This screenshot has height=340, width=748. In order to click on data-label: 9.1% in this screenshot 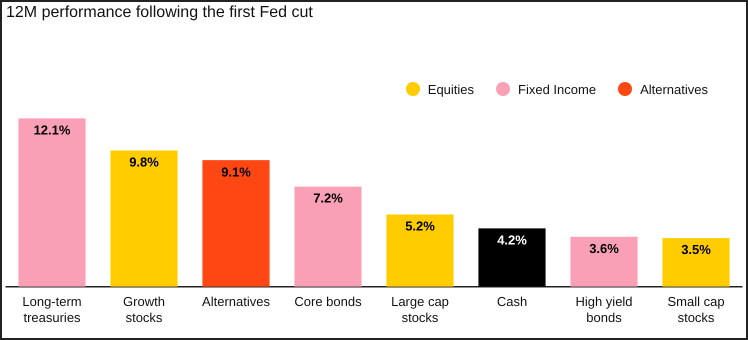, I will do `click(236, 172)`.